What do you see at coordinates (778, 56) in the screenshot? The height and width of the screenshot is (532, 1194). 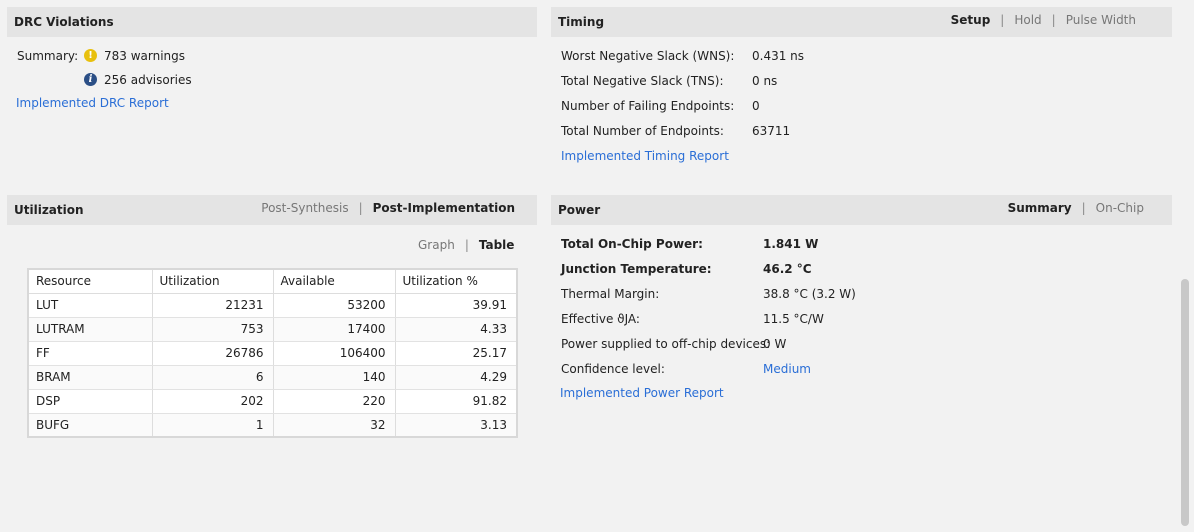 I see `timing-wns-value: 0.431 ns` at bounding box center [778, 56].